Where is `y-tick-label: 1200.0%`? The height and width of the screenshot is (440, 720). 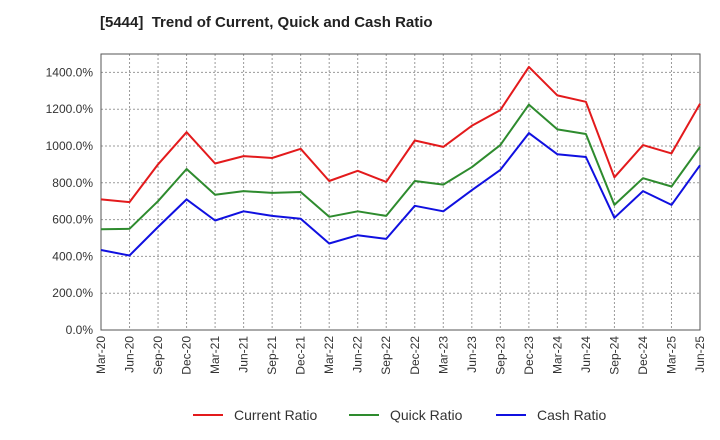 y-tick-label: 1200.0% is located at coordinates (70, 109).